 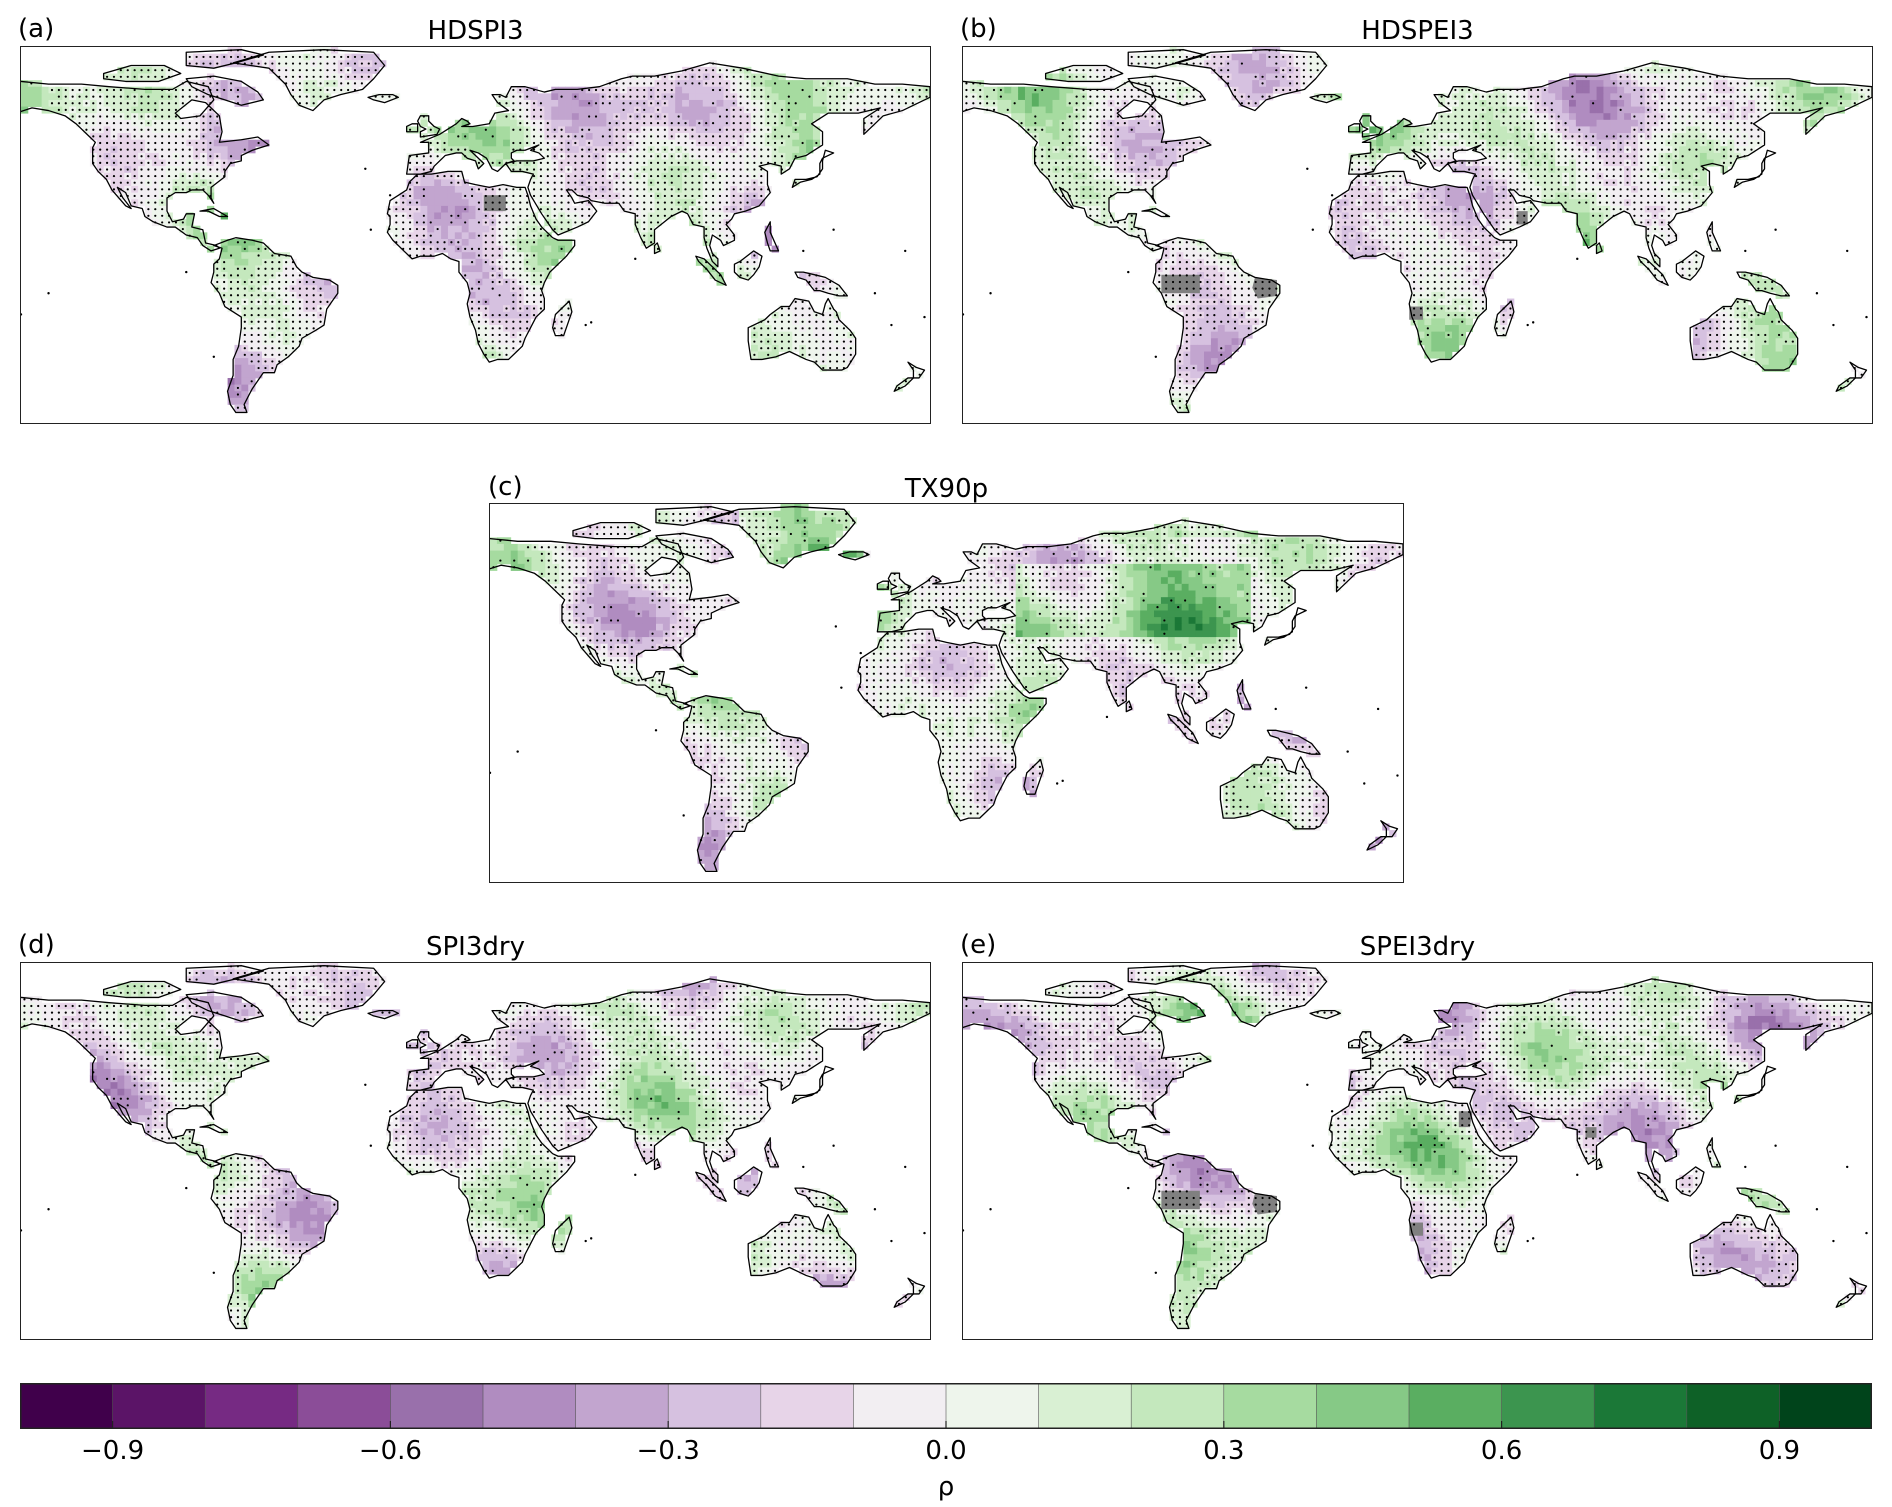 I want to click on coastline-australia, so click(x=802, y=334).